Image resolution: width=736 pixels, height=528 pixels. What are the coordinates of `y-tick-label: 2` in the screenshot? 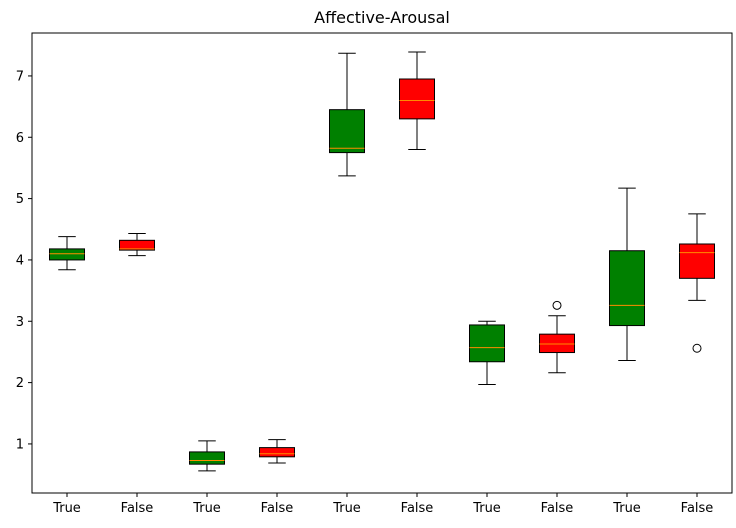 It's located at (20, 383).